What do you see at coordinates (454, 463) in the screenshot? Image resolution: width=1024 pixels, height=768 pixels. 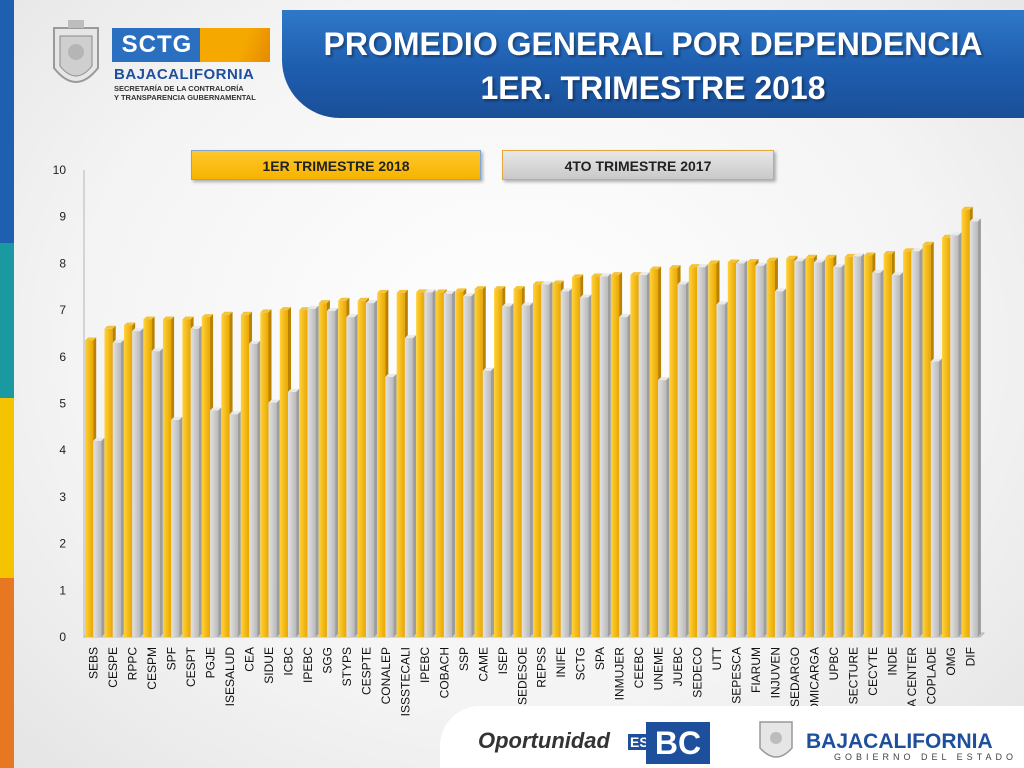 I see `bar-2017-18-side` at bounding box center [454, 463].